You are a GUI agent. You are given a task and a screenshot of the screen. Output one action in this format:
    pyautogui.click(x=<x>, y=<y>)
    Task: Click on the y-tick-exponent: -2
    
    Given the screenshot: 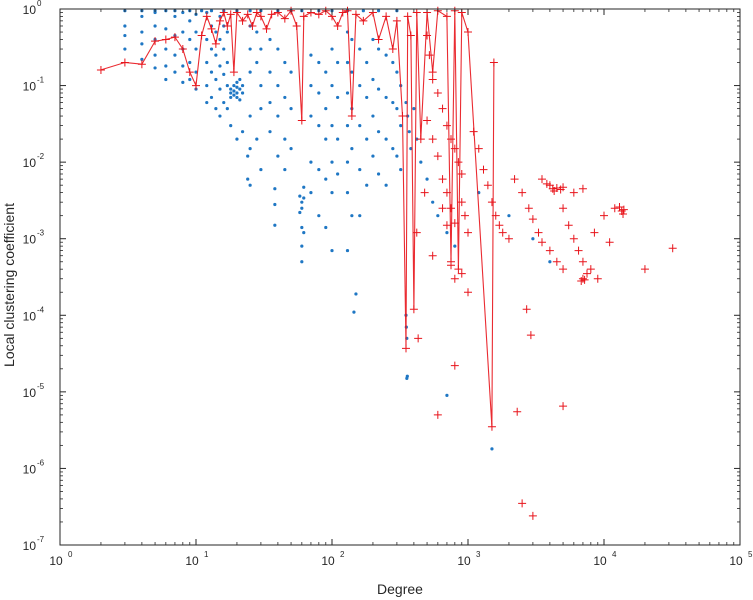 What is the action you would take?
    pyautogui.click(x=41, y=156)
    